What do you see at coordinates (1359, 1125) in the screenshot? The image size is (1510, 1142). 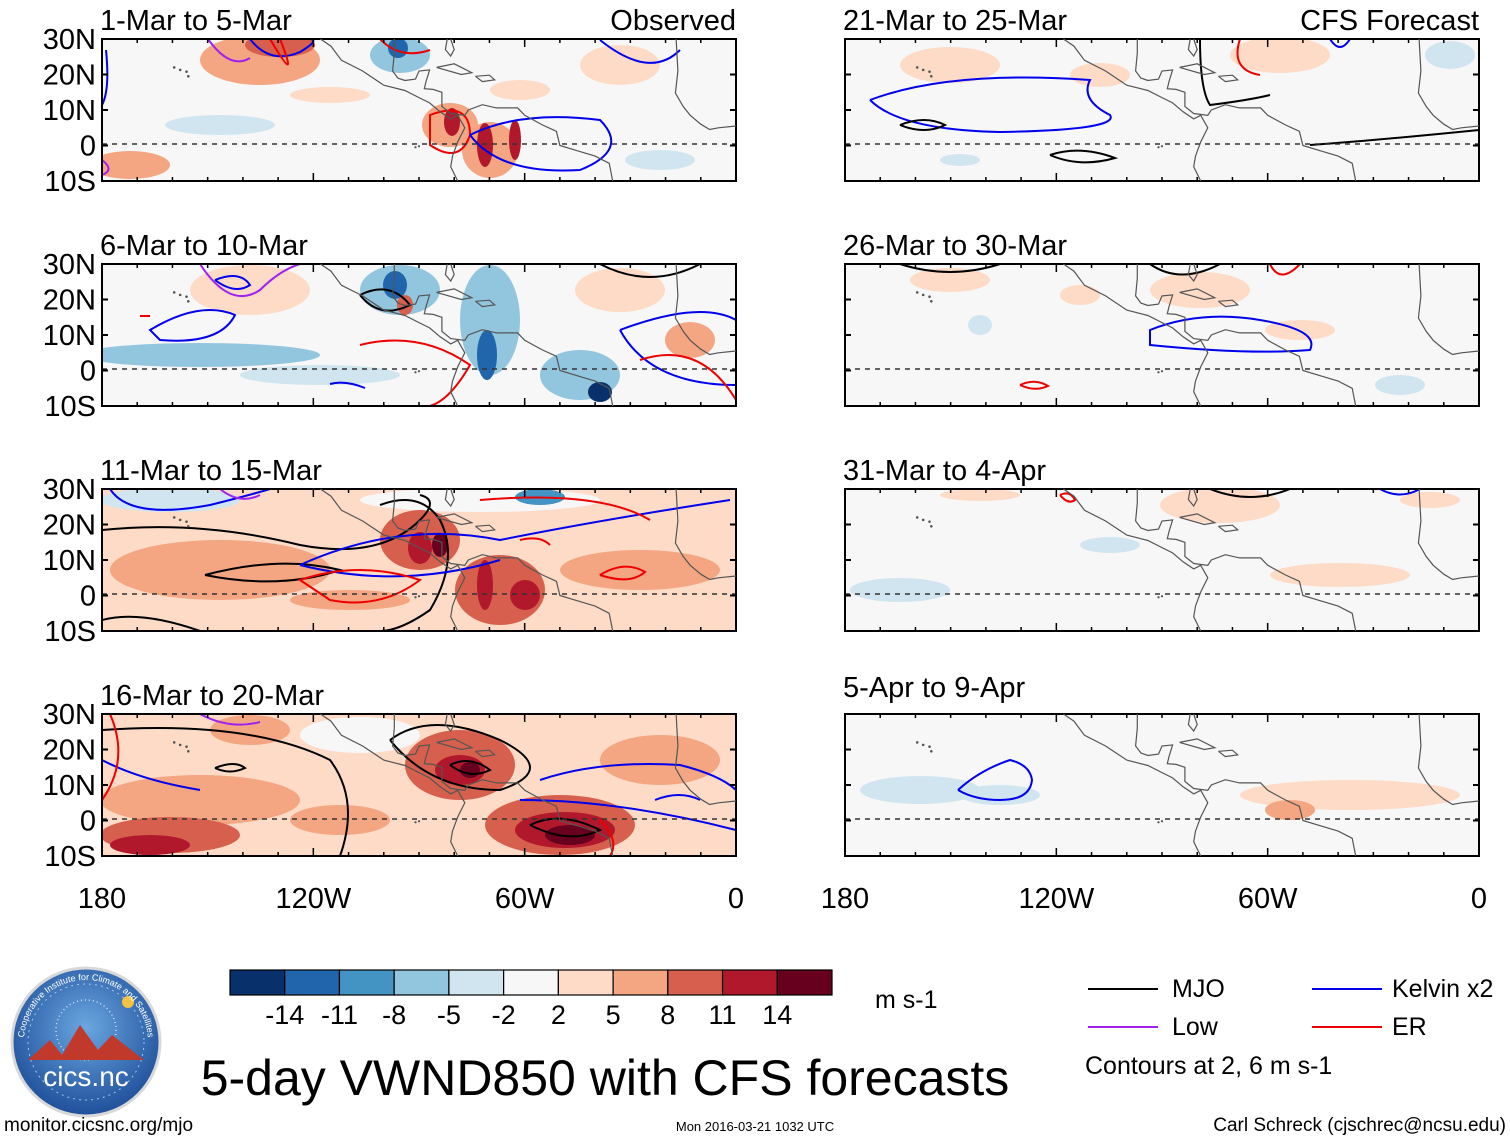 I see `footer-author: Carl Schreck (cjschrec@ncsu.edu)` at bounding box center [1359, 1125].